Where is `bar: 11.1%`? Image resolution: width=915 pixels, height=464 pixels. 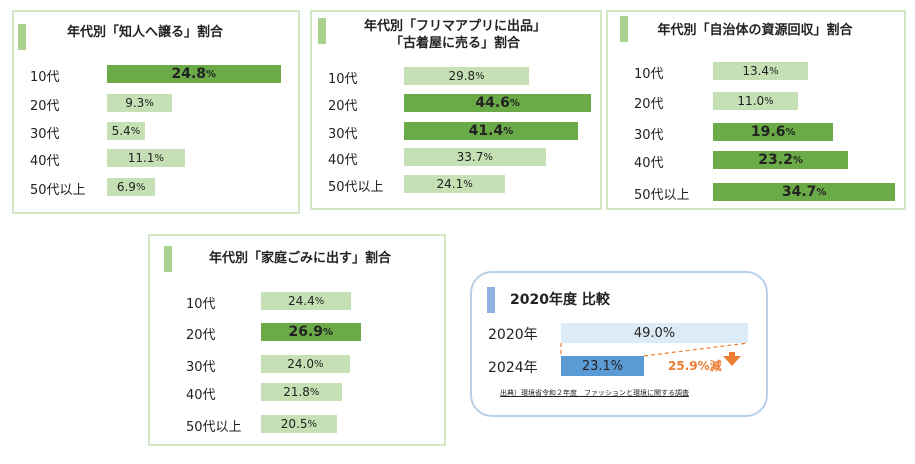
bar: 11.1% is located at coordinates (146, 158).